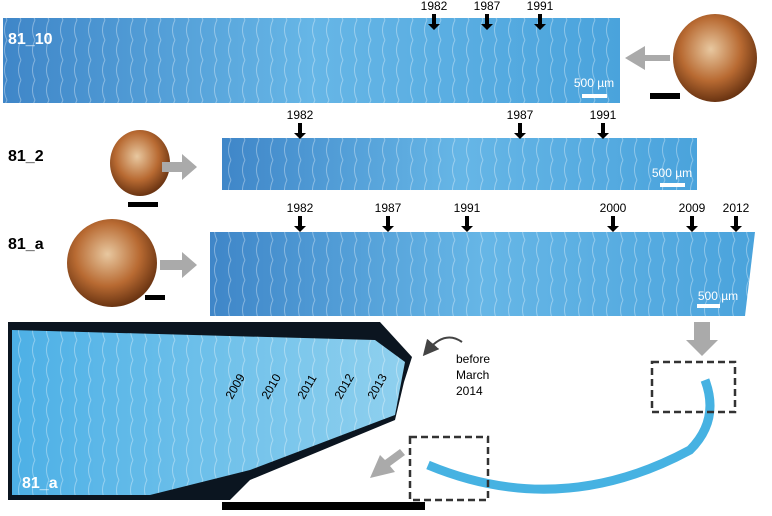 The image size is (772, 516). I want to click on panel-label: 81_10, so click(30, 39).